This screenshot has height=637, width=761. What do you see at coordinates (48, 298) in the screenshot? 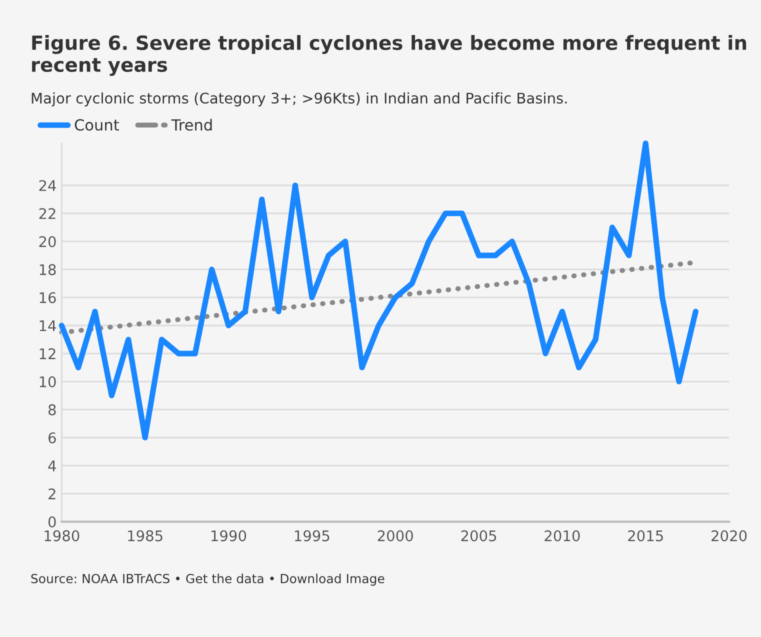
I see `y-tick-label: 16` at bounding box center [48, 298].